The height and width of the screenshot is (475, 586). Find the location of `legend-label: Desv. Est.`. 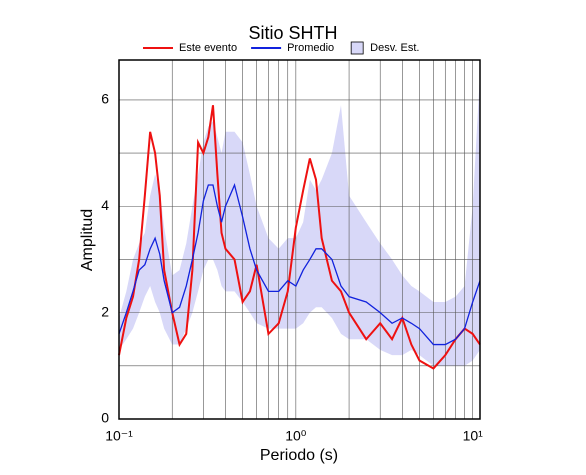

legend-label: Desv. Est. is located at coordinates (394, 48).